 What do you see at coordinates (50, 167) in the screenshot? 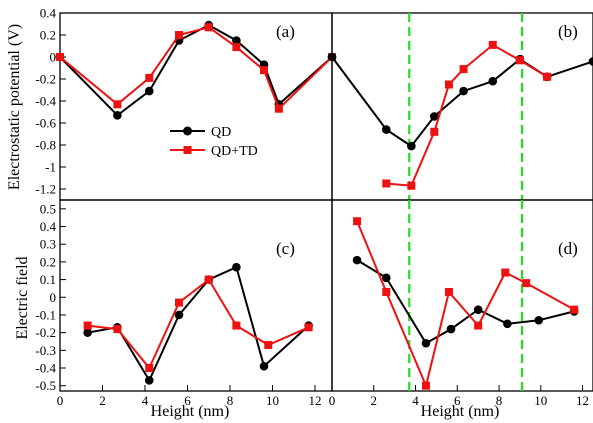
I see `panel-a-ytick-label: -1` at bounding box center [50, 167].